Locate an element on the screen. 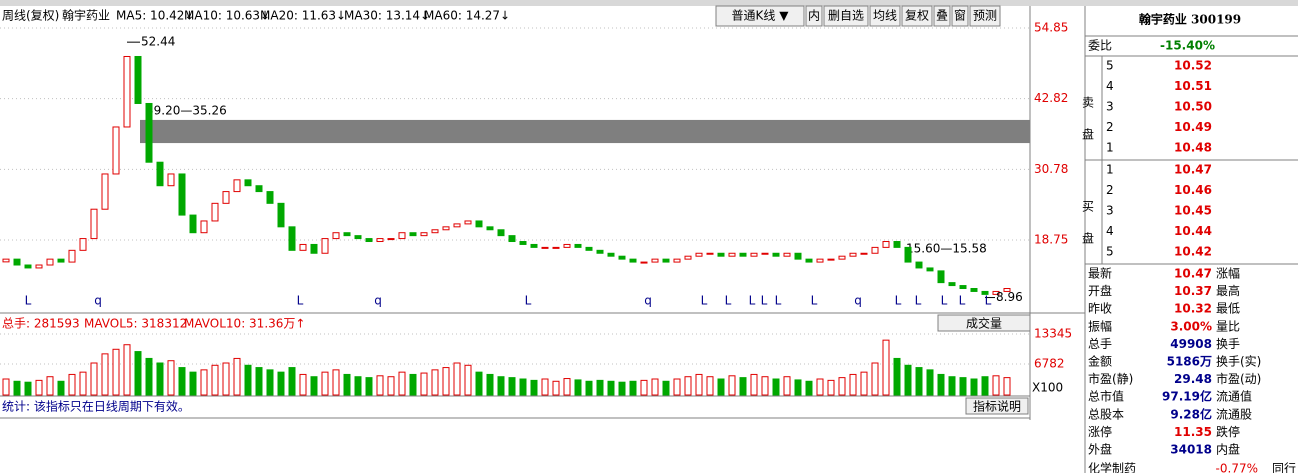 This screenshot has height=476, width=1298. ma-label: MA30: 13.14↓ is located at coordinates (387, 16).